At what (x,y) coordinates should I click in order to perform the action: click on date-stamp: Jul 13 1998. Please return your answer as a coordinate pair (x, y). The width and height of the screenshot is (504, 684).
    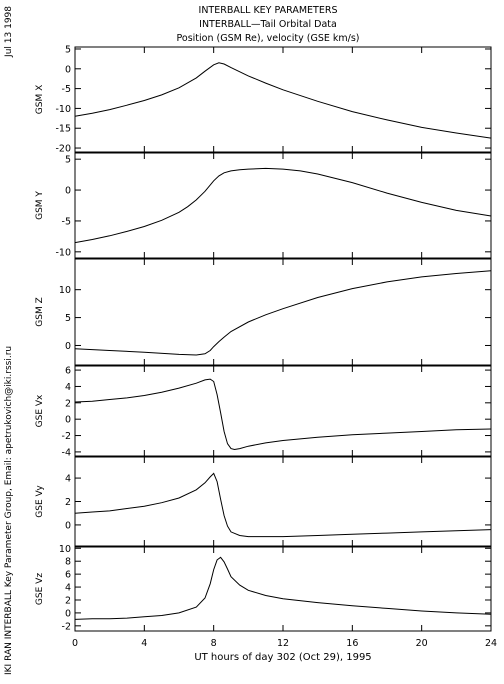
    Looking at the image, I should click on (9, 32).